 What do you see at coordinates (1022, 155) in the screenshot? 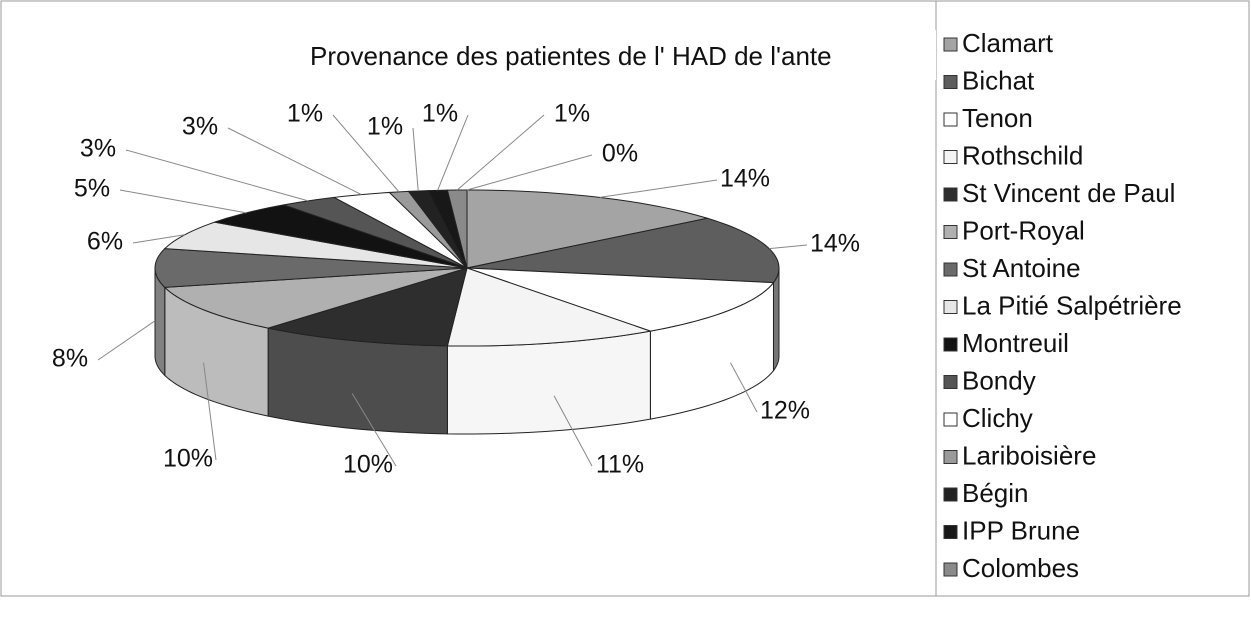
I see `legend-label: Rothschild` at bounding box center [1022, 155].